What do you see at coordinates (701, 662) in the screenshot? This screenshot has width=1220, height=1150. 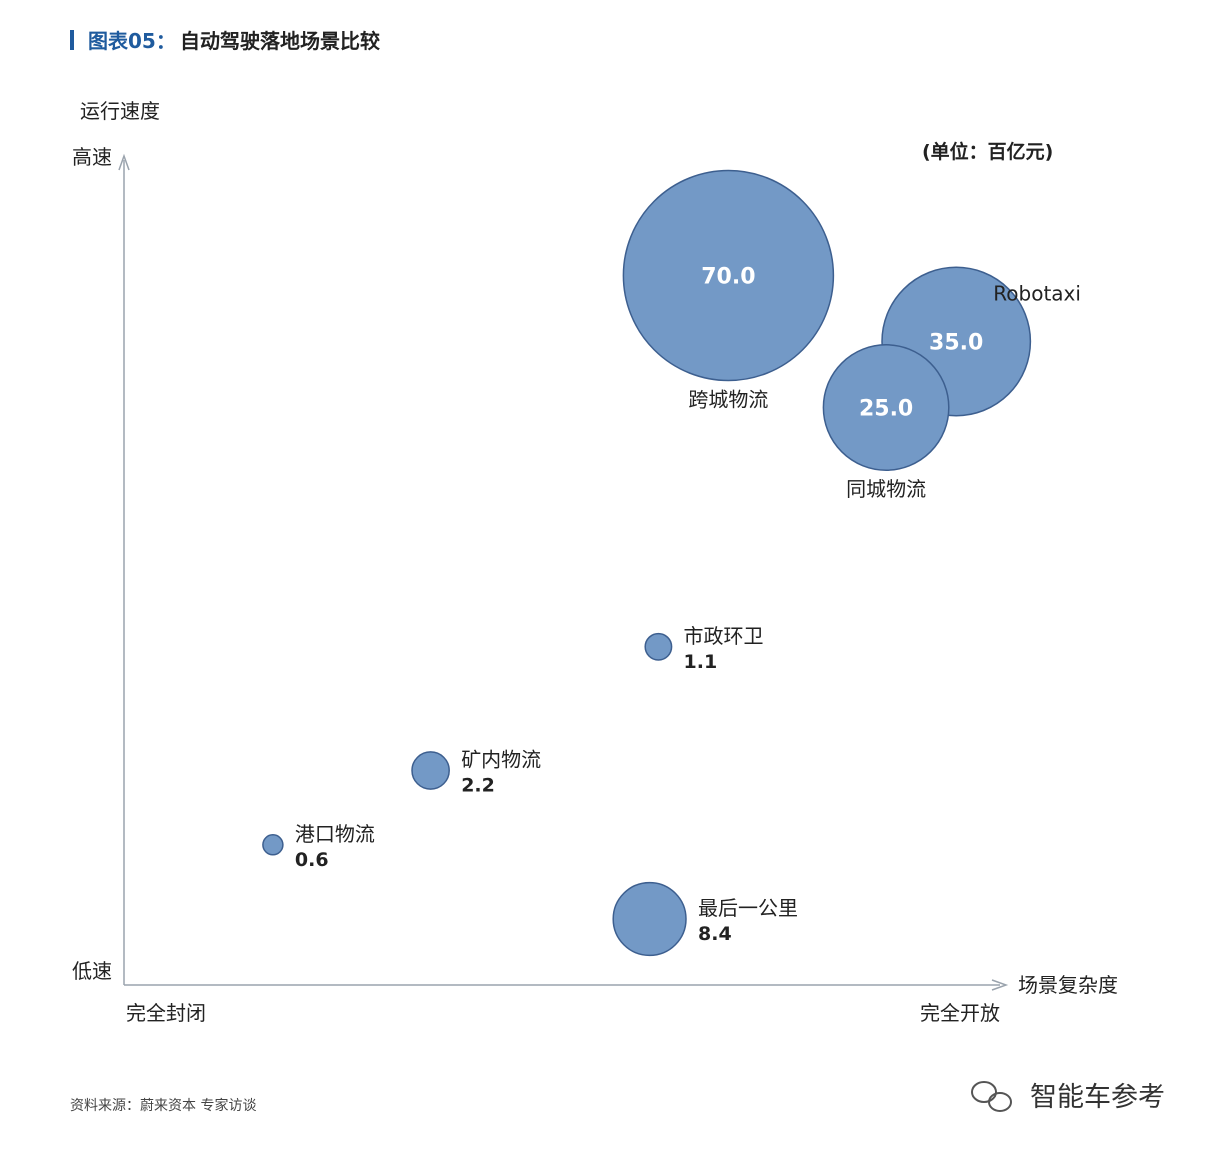 I see `bubble-value-label-3: 1.1` at bounding box center [701, 662].